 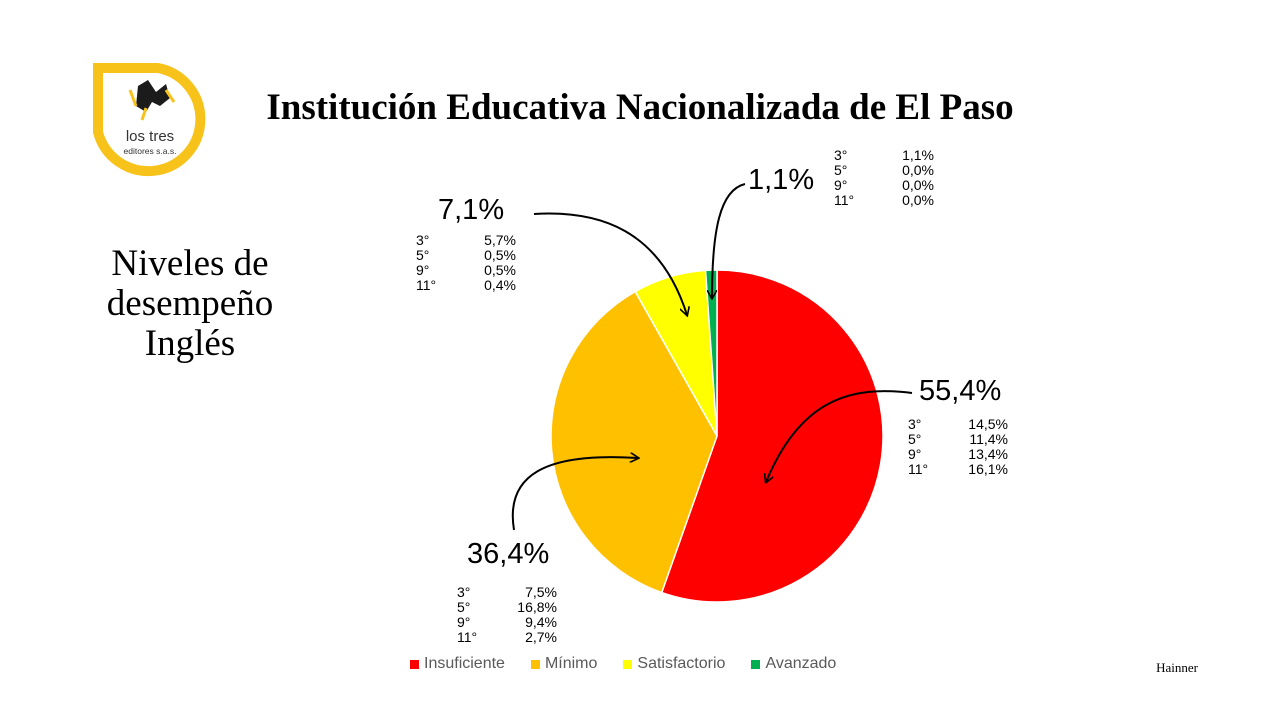 What do you see at coordinates (711, 353) in the screenshot?
I see `slice-avanzado` at bounding box center [711, 353].